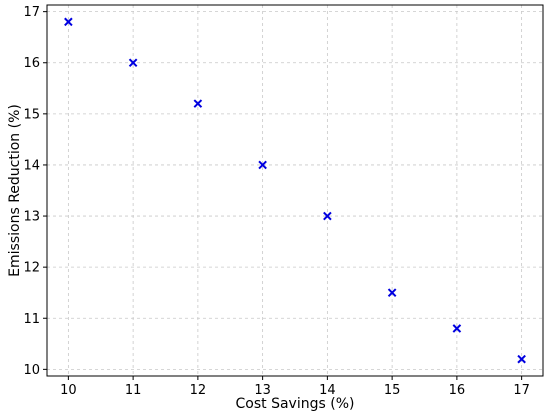  What do you see at coordinates (15, 190) in the screenshot?
I see `y-axis-title: Emissions Reduction (%)` at bounding box center [15, 190].